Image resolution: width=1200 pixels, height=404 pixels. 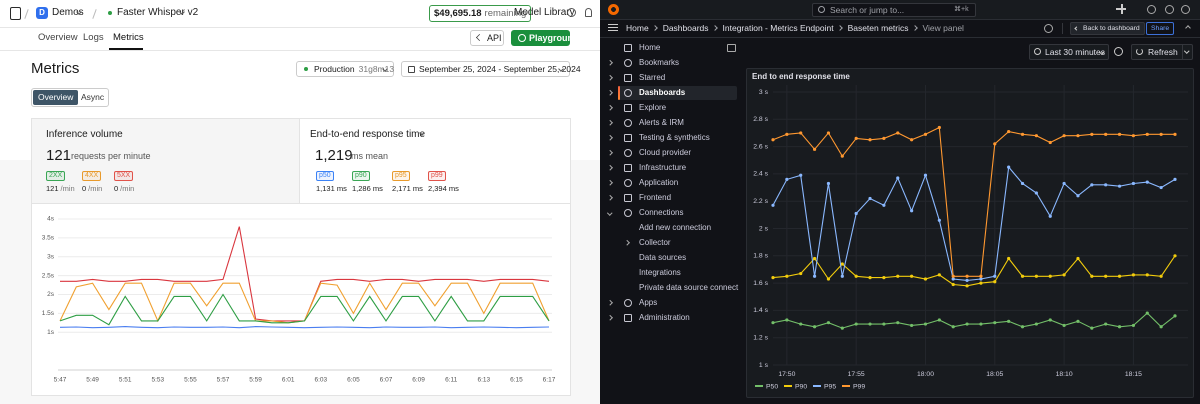 I want to click on menu-icon, so click(x=613, y=25).